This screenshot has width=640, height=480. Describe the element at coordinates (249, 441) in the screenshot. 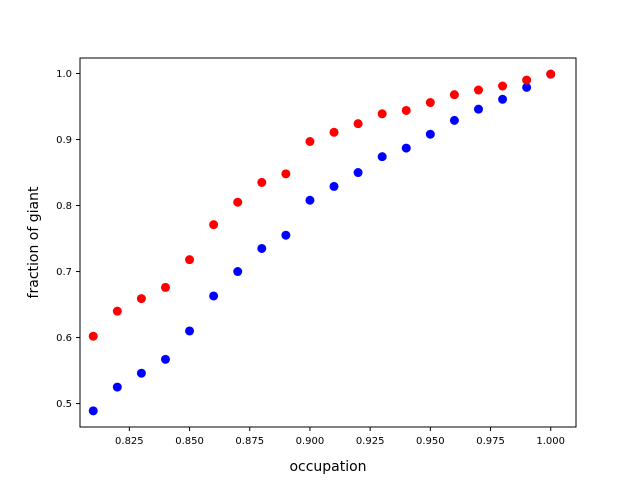

I see `x-tick-label: 0.875` at that location.